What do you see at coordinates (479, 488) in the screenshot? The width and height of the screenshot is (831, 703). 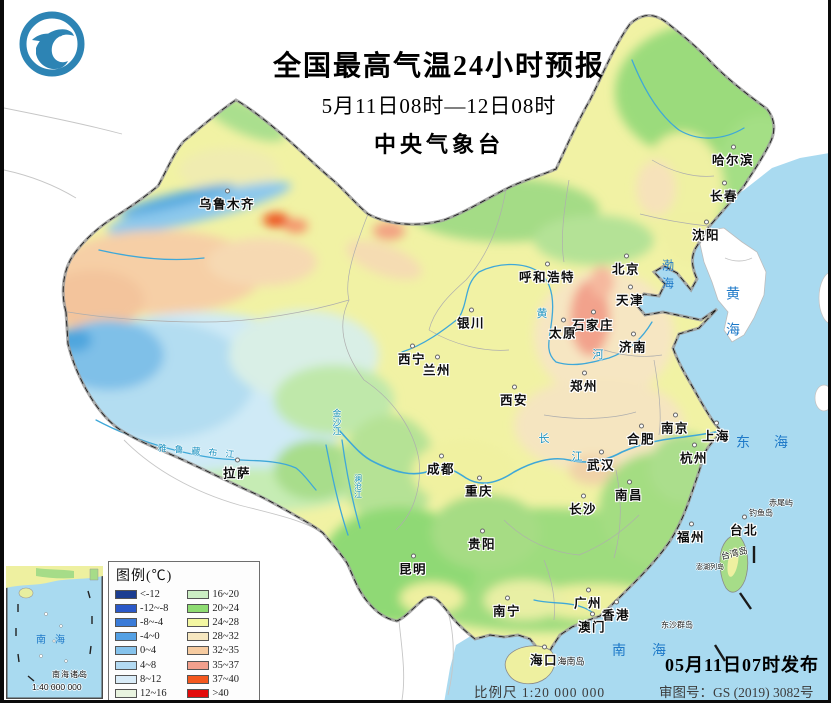 I see `city-重庆: 重庆` at bounding box center [479, 488].